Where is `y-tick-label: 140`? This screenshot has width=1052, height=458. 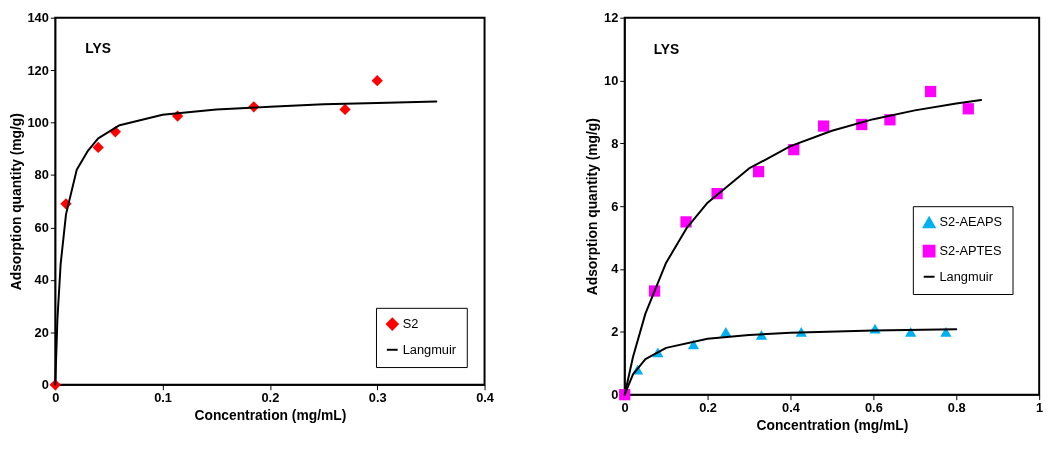 y-tick-label: 140 is located at coordinates (38, 18).